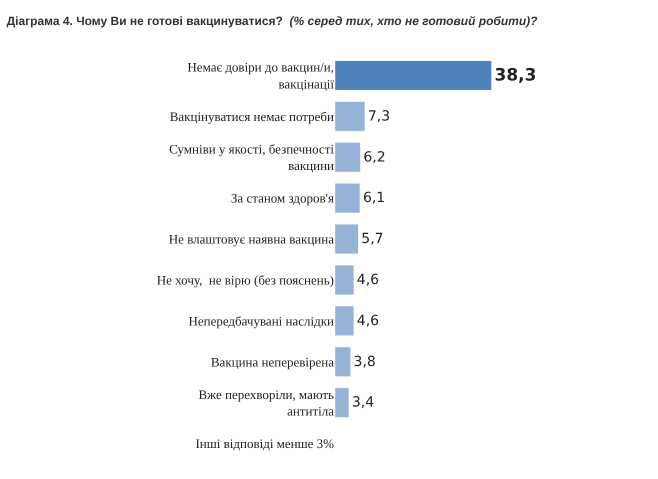 The width and height of the screenshot is (658, 479). I want to click on y-tick-label: Сумніви у якості, безпечності вакцини, so click(251, 157).